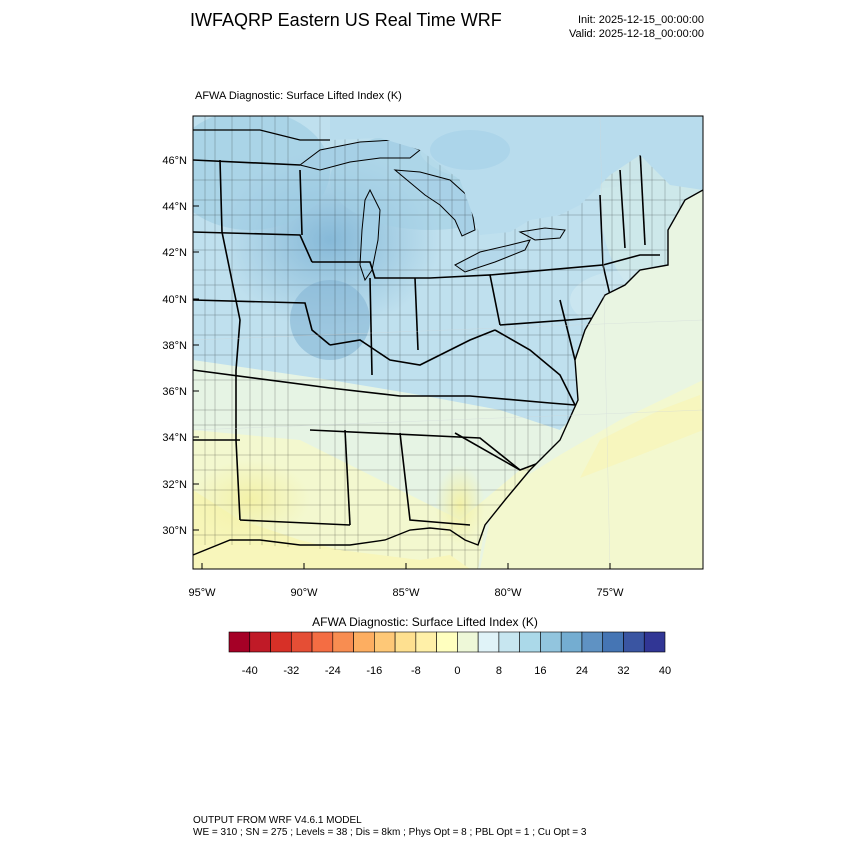 This screenshot has width=850, height=850. Describe the element at coordinates (406, 566) in the screenshot. I see `lon-ticks` at that location.